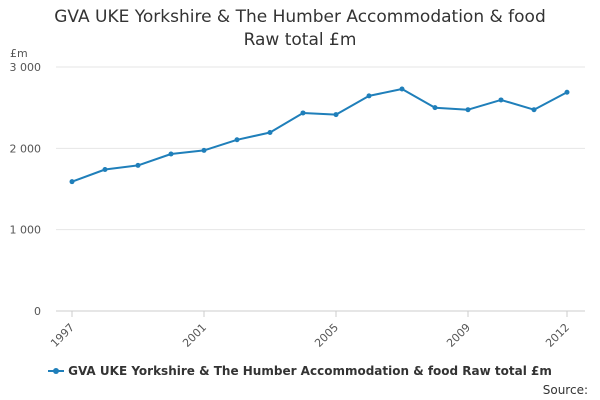 This screenshot has height=400, width=600. I want to click on legend-swatch-icon, so click(56, 370).